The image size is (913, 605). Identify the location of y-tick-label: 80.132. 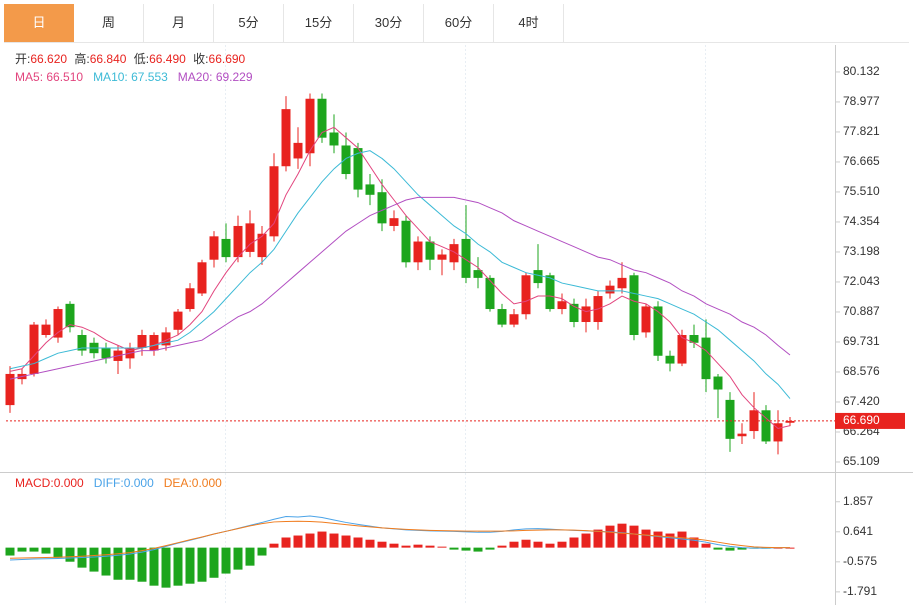
(861, 71).